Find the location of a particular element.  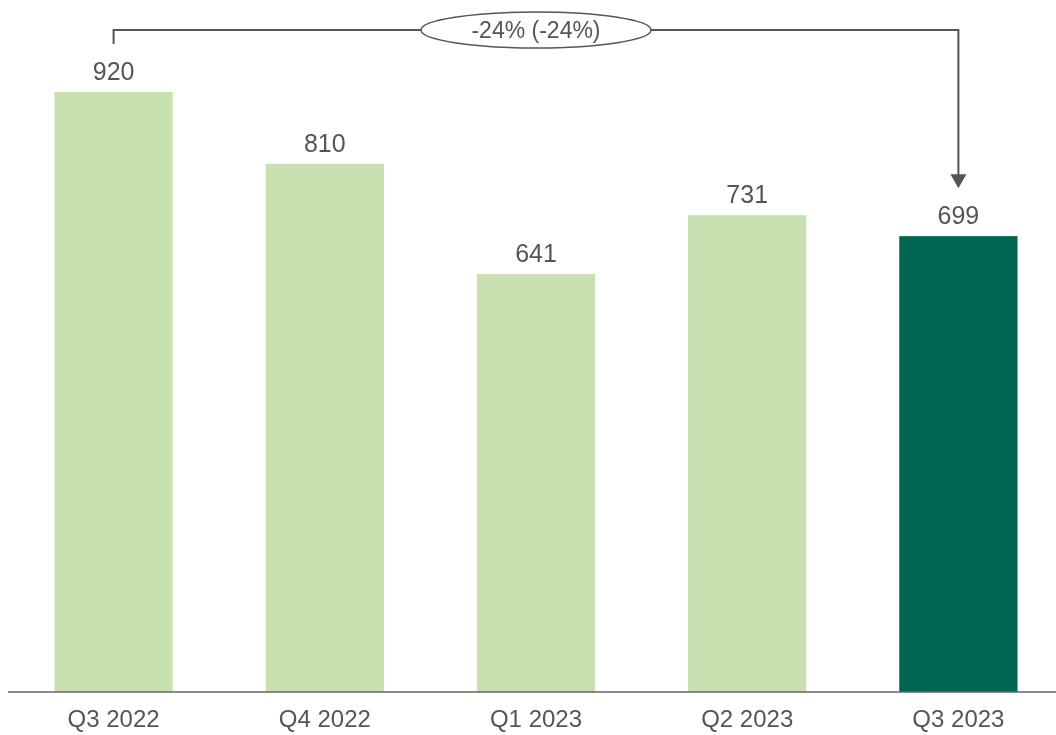

x-tick-label: Q4 2022 is located at coordinates (324, 718).